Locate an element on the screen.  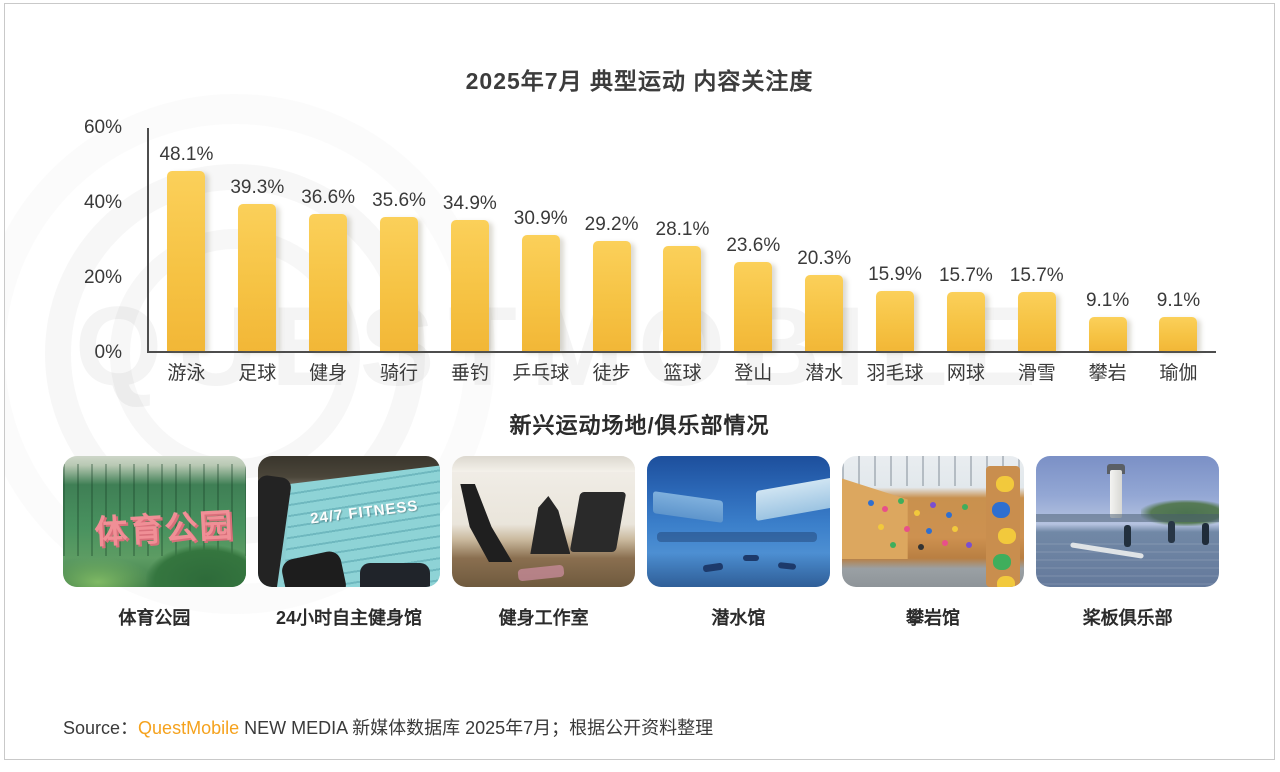
x-category-label: 健身 is located at coordinates (328, 373).